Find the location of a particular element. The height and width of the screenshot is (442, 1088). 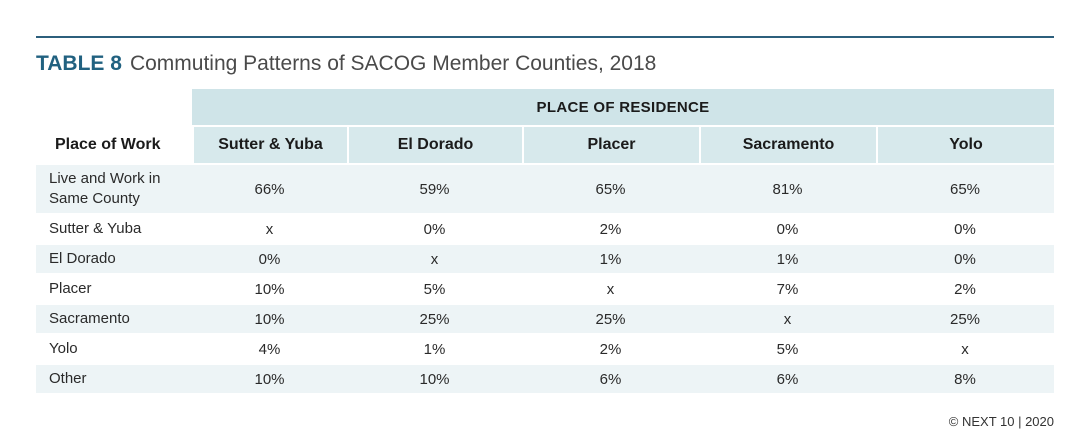

table-row: Placer 10% 5% x 7% 2% is located at coordinates (545, 288).